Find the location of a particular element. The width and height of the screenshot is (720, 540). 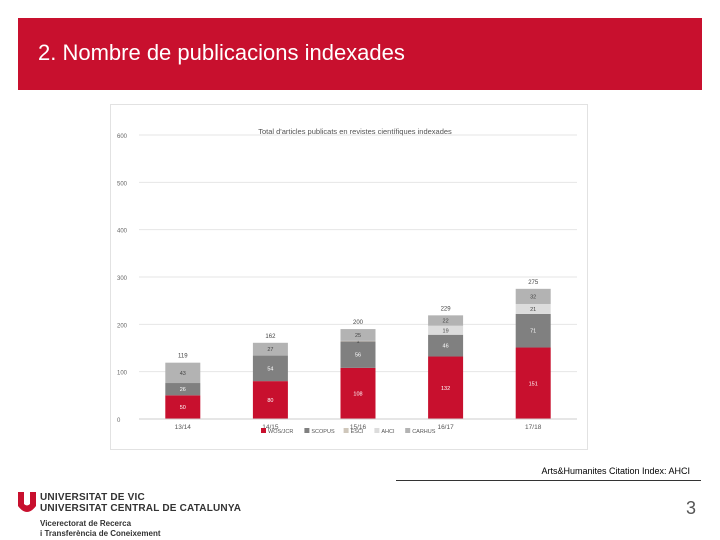

bar-total-label: 162 is located at coordinates (270, 337).